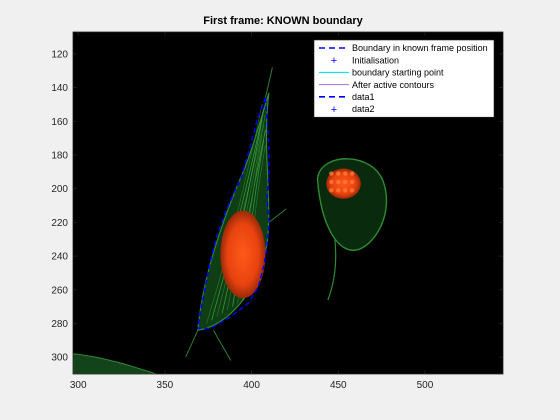 This screenshot has height=420, width=560. Describe the element at coordinates (332, 270) in the screenshot. I see `right-cell-tail` at that location.